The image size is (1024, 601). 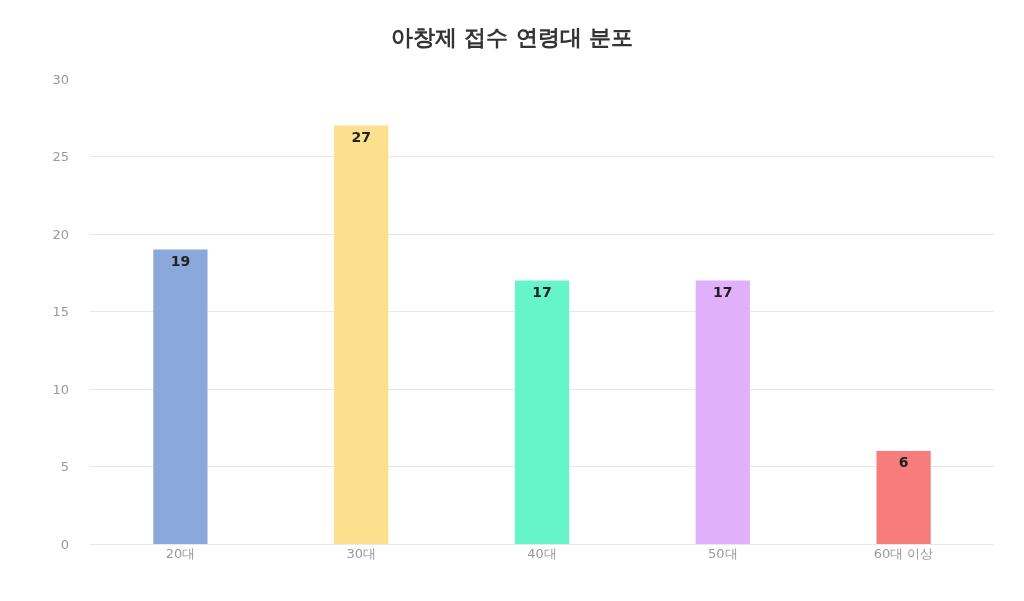 What do you see at coordinates (542, 553) in the screenshot?
I see `x-tick-label: 40대` at bounding box center [542, 553].